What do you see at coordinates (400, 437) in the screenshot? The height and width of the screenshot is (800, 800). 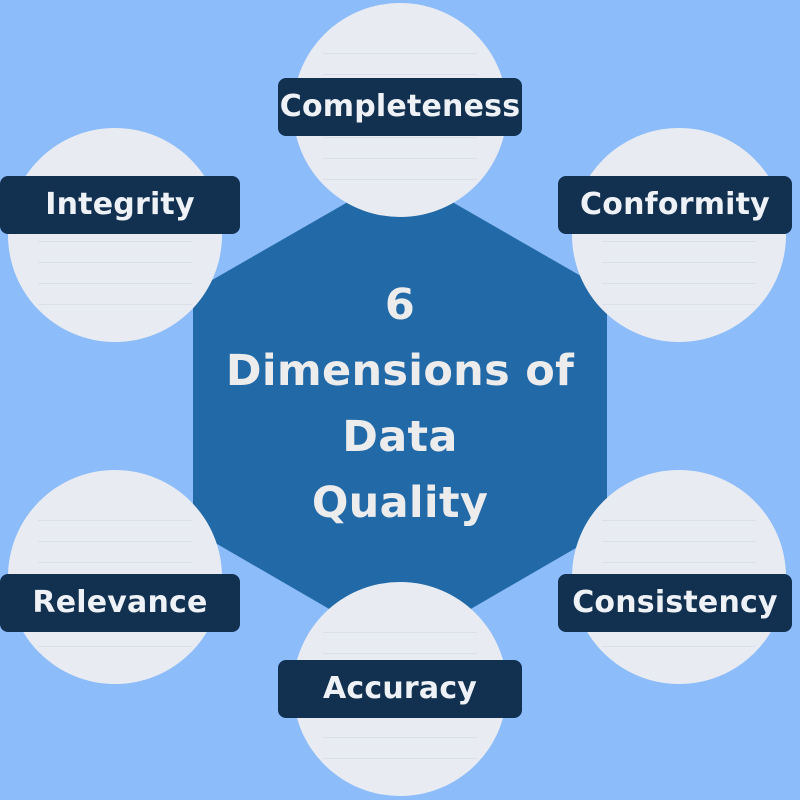 I see `title-line-data: Data` at bounding box center [400, 437].